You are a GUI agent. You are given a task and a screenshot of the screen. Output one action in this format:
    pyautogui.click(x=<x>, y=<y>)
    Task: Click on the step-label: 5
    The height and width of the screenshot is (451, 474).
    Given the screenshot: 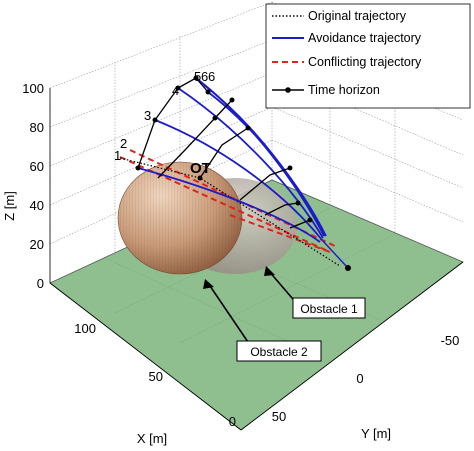 What is the action you would take?
    pyautogui.click(x=197, y=76)
    